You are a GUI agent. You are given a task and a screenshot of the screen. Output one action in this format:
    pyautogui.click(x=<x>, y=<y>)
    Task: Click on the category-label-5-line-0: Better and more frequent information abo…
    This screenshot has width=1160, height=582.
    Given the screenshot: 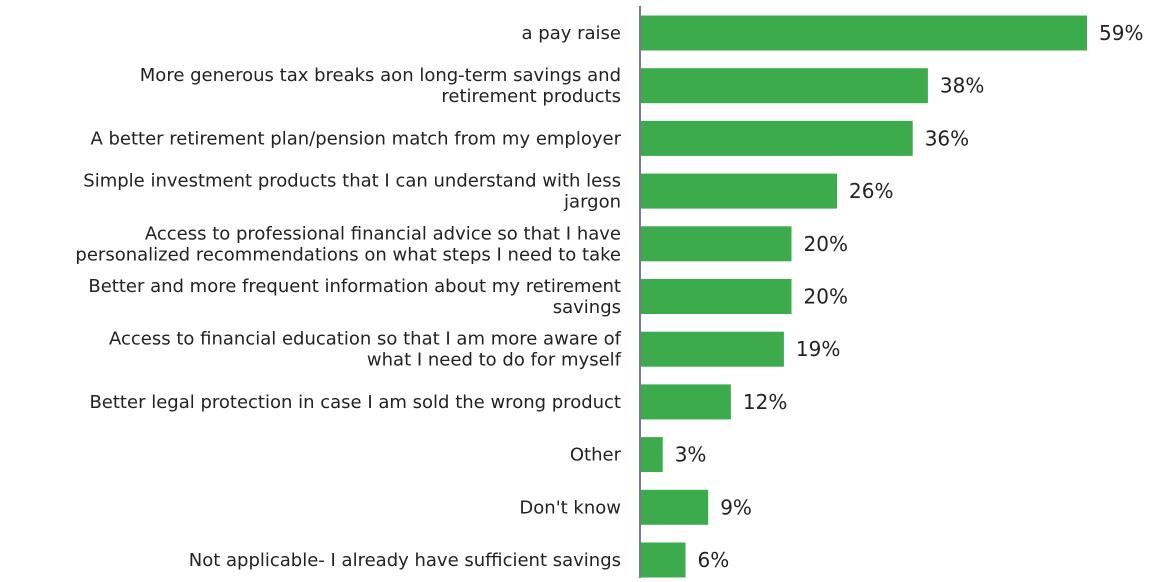 What is the action you would take?
    pyautogui.click(x=354, y=286)
    